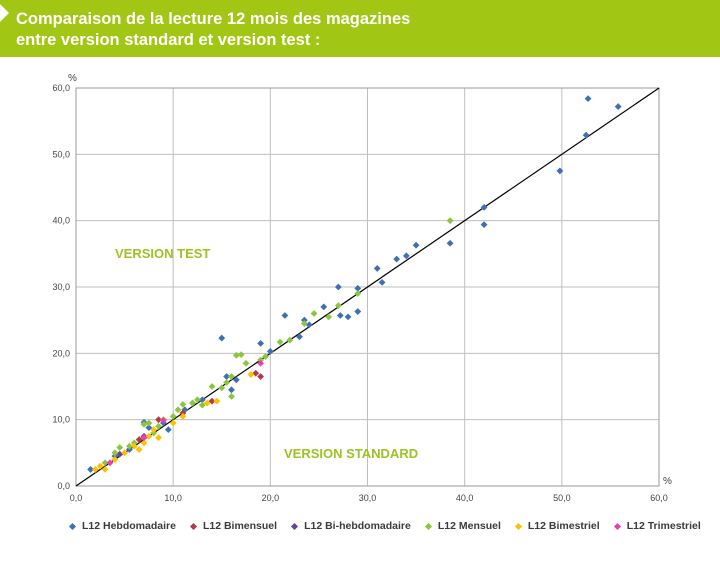 The width and height of the screenshot is (720, 582). Describe the element at coordinates (61, 287) in the screenshot. I see `y-tick-label: 30,0` at that location.